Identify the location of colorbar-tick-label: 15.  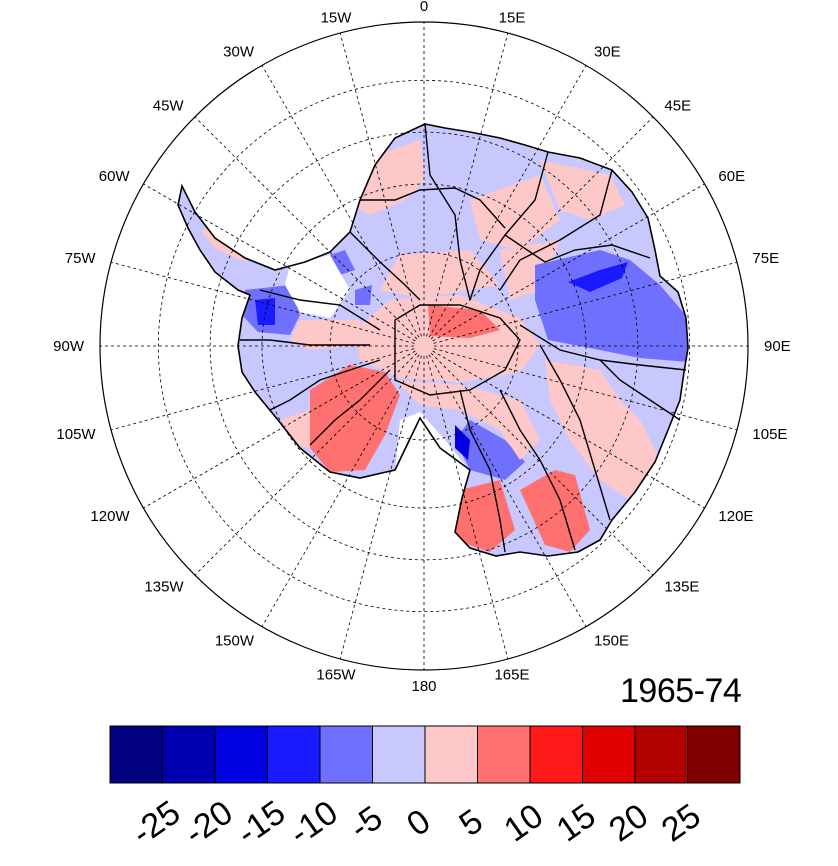
(576, 823).